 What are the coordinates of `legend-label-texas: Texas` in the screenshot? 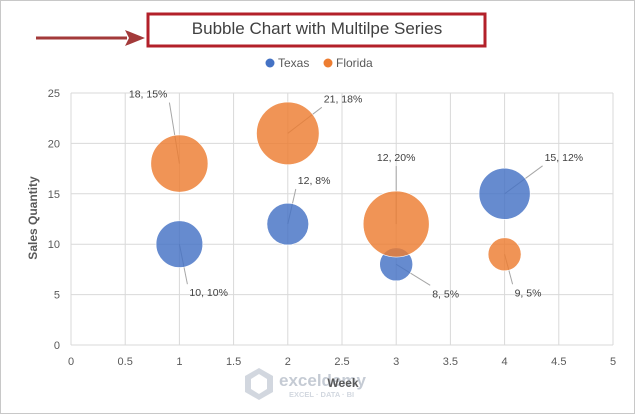 It's located at (293, 63).